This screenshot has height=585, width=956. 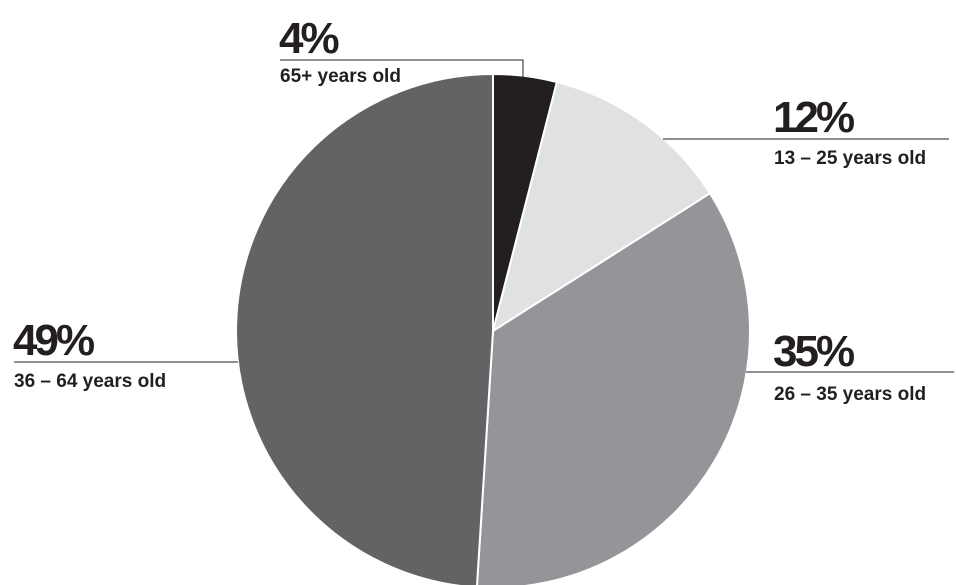 I want to click on category-label-36-64: 36 – 64 years old, so click(x=90, y=381).